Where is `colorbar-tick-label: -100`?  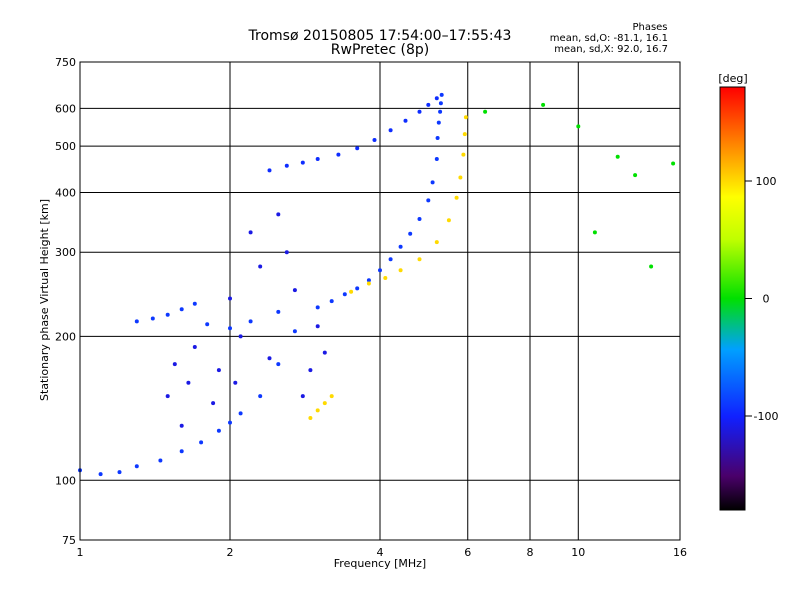 colorbar-tick-label: -100 is located at coordinates (766, 416).